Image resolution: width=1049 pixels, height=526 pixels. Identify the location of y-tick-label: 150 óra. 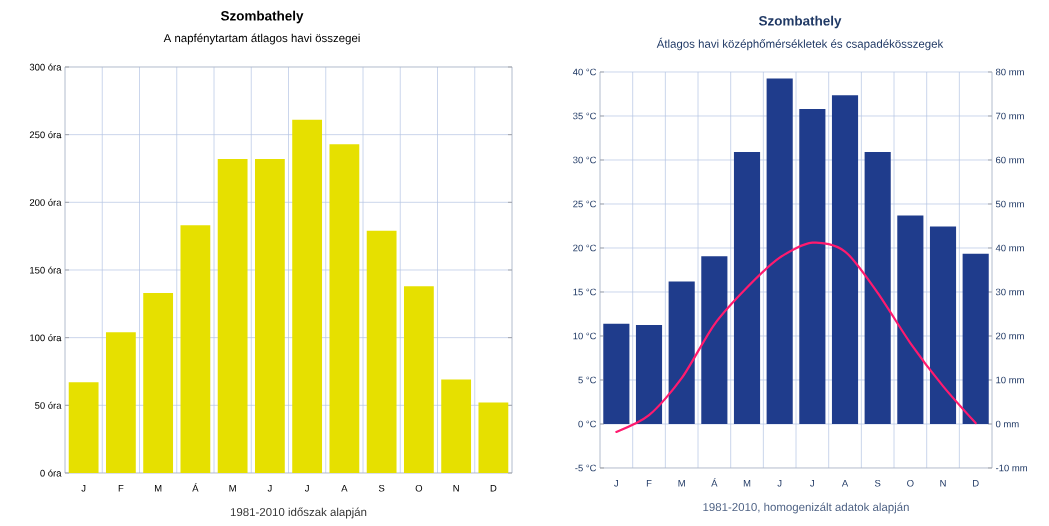
(46, 270).